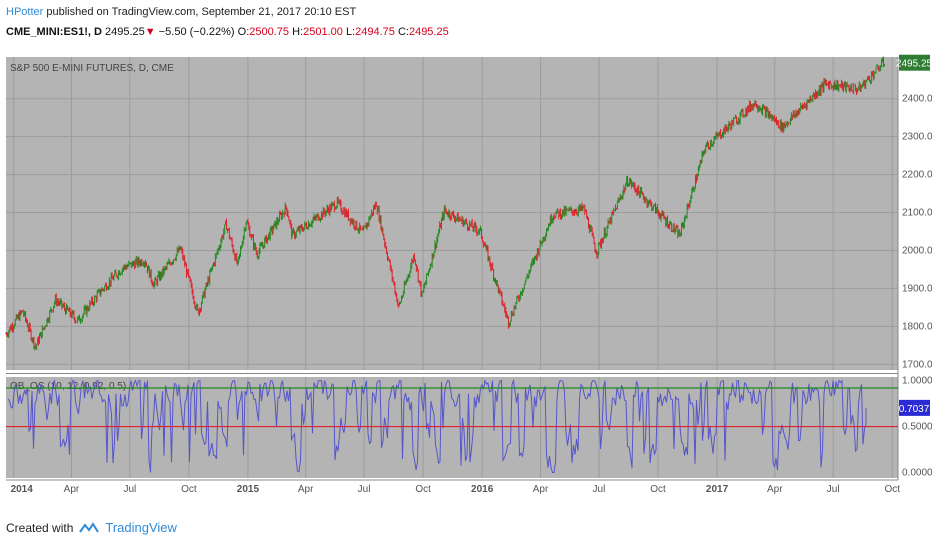  I want to click on price-tick-label: 2100.00, so click(917, 213).